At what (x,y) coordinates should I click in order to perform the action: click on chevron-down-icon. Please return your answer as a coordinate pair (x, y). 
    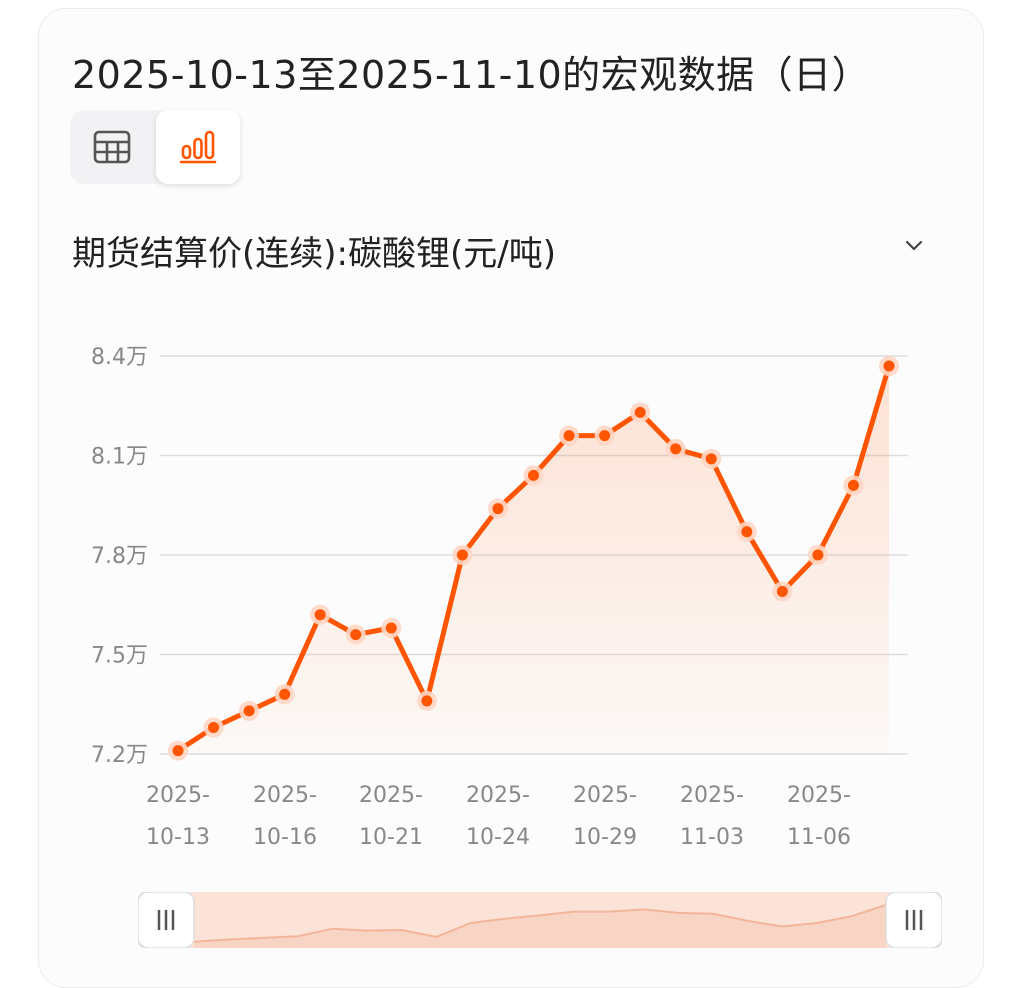
    Looking at the image, I should click on (914, 246).